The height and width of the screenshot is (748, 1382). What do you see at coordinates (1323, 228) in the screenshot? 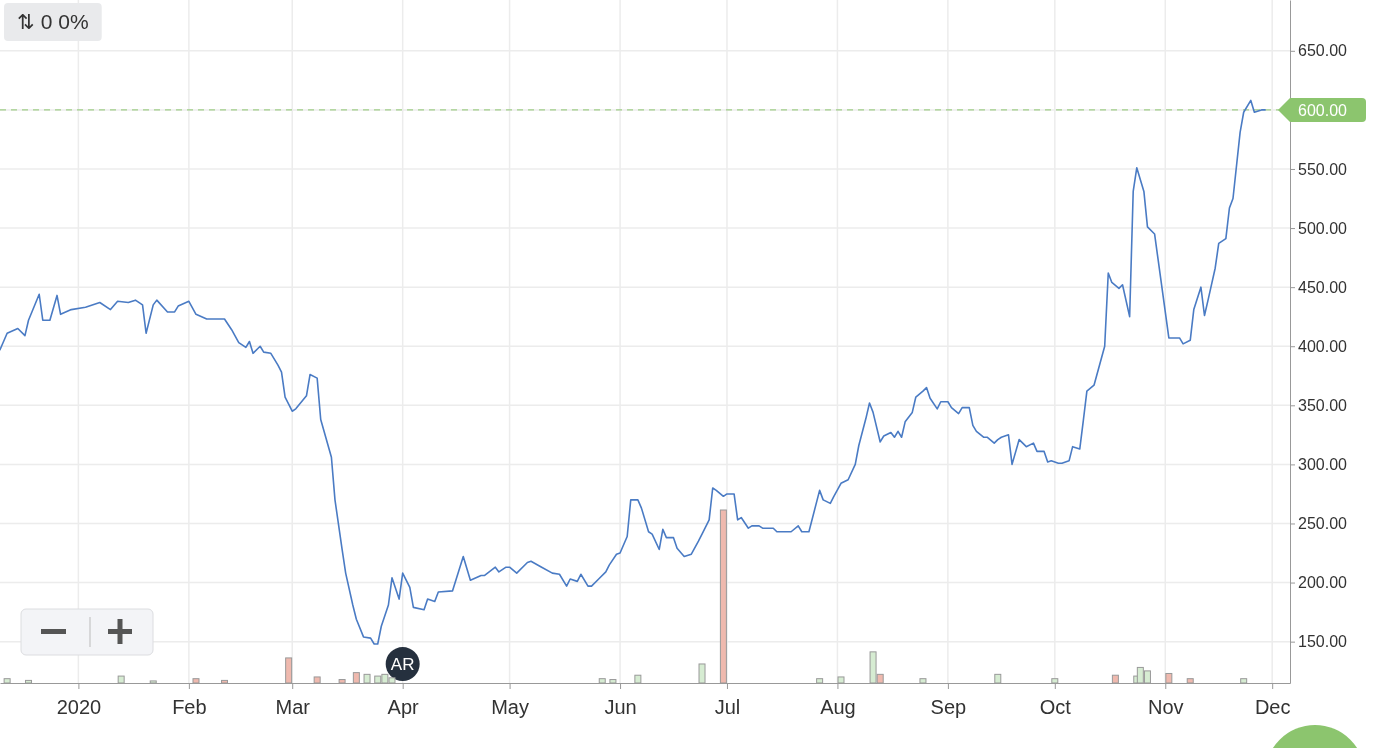
I see `y-tick-label: 500.00` at bounding box center [1323, 228].